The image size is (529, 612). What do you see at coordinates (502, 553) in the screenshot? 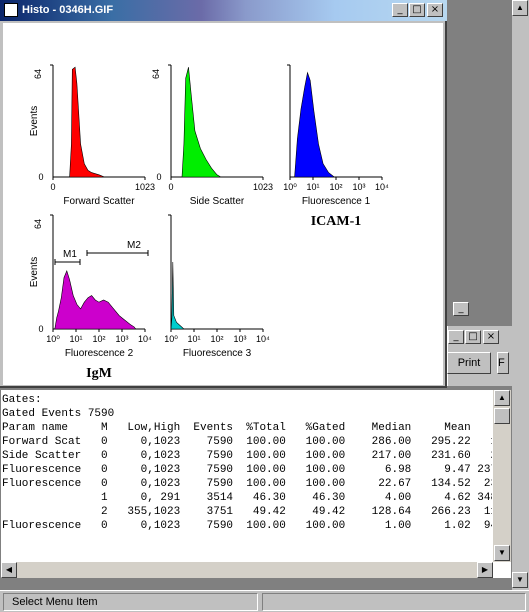
I see `stats-scroll-down-icon: ▼` at bounding box center [502, 553].